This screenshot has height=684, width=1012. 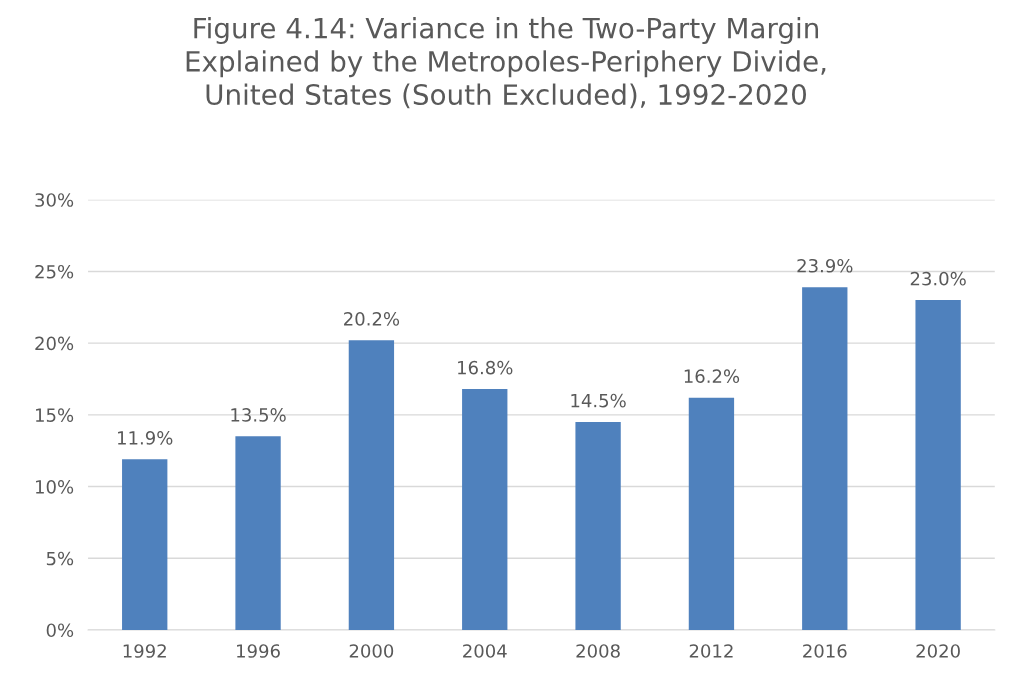 I want to click on y-tick-label: 15%, so click(x=55, y=415).